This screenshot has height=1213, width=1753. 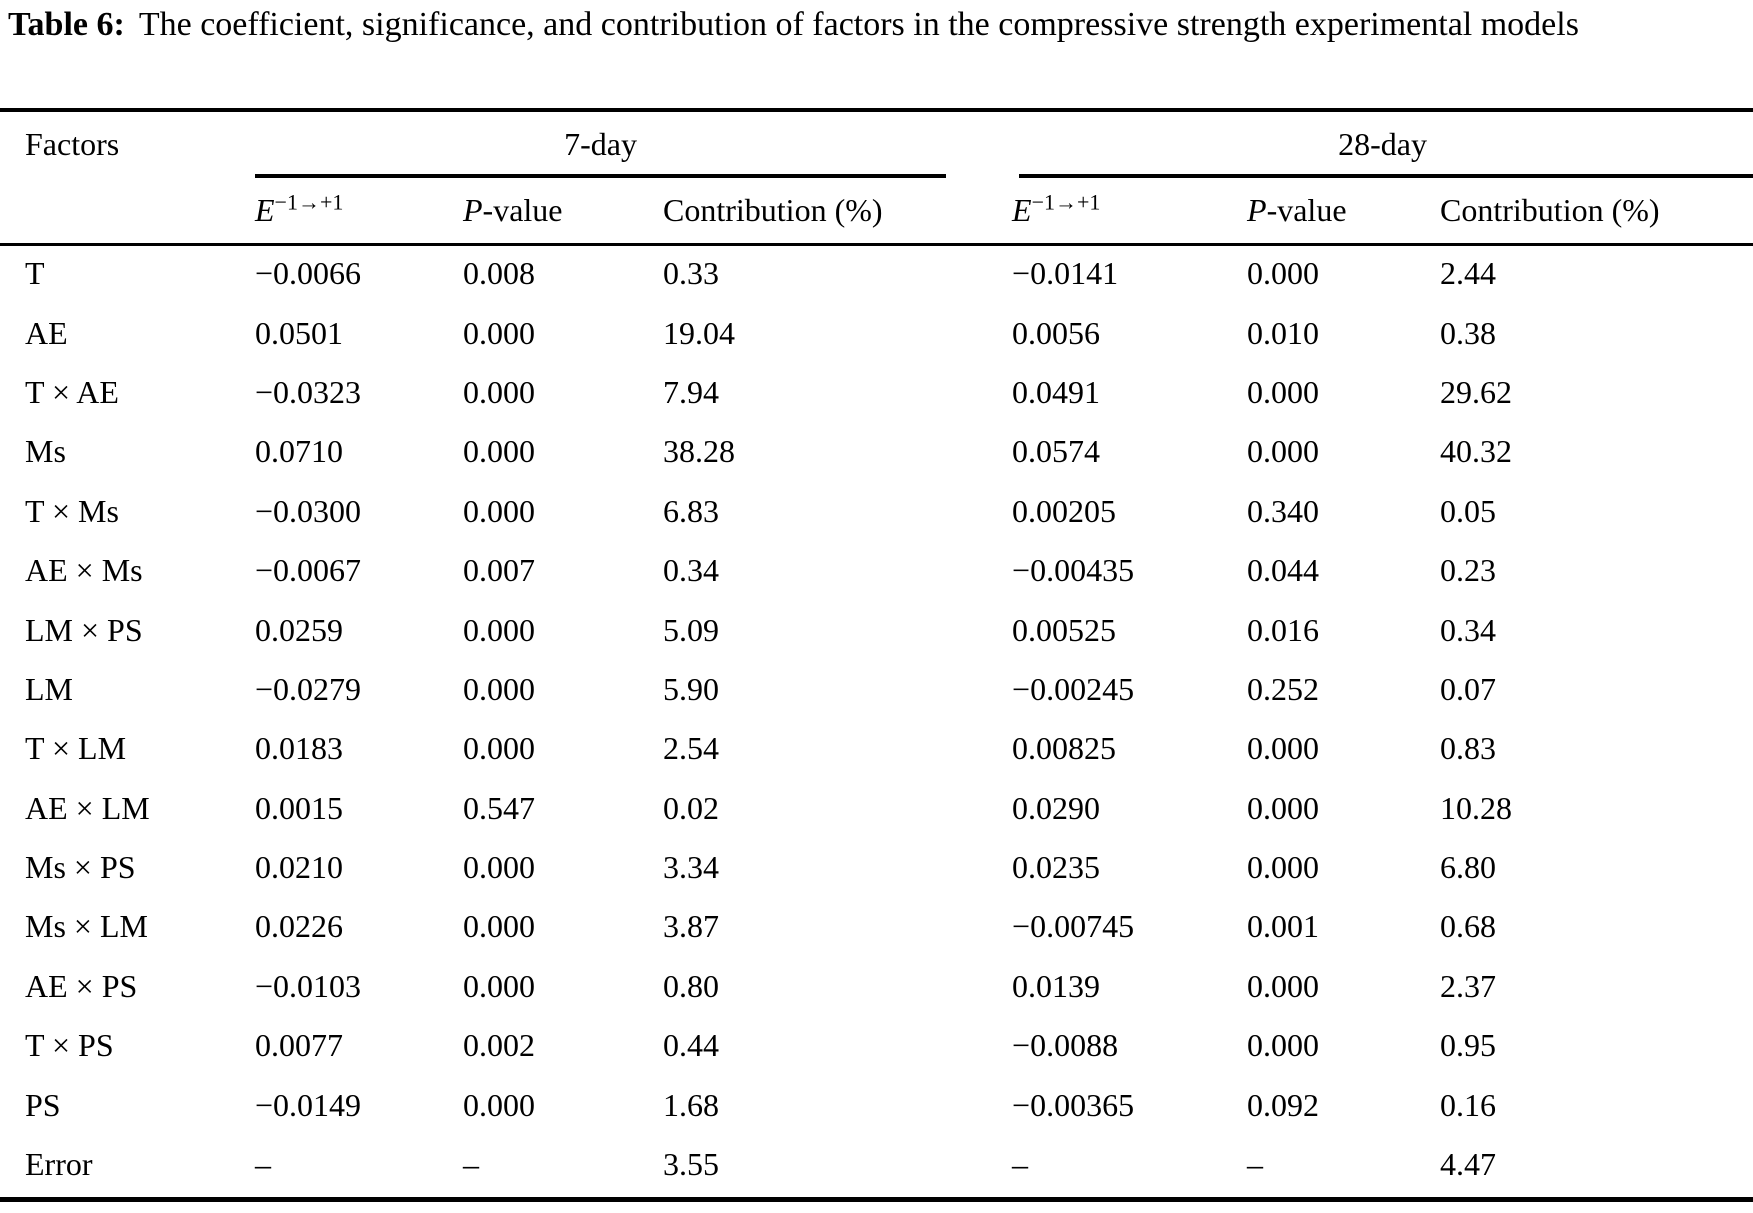 I want to click on contribution-7day-cell: 0.02, so click(x=691, y=807).